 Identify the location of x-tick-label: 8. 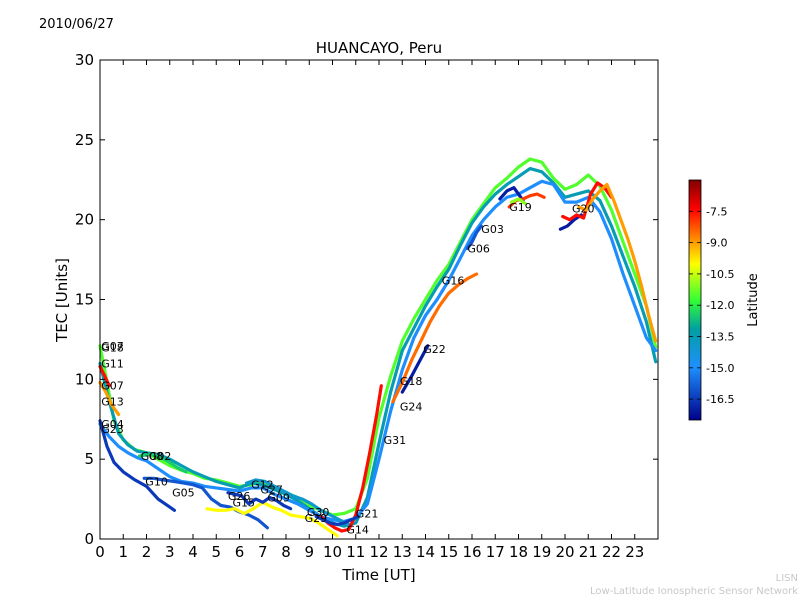
(286, 552).